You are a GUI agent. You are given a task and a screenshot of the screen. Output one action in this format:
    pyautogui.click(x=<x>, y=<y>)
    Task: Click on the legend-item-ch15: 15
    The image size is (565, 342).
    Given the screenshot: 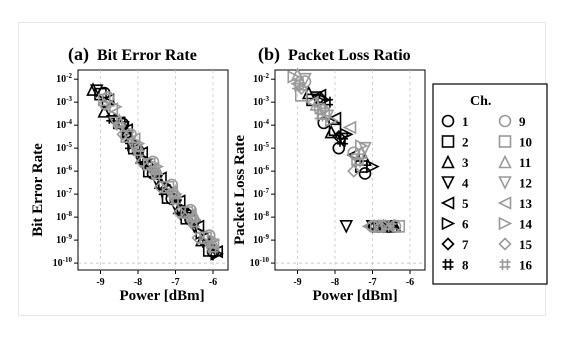 What is the action you would take?
    pyautogui.click(x=515, y=244)
    